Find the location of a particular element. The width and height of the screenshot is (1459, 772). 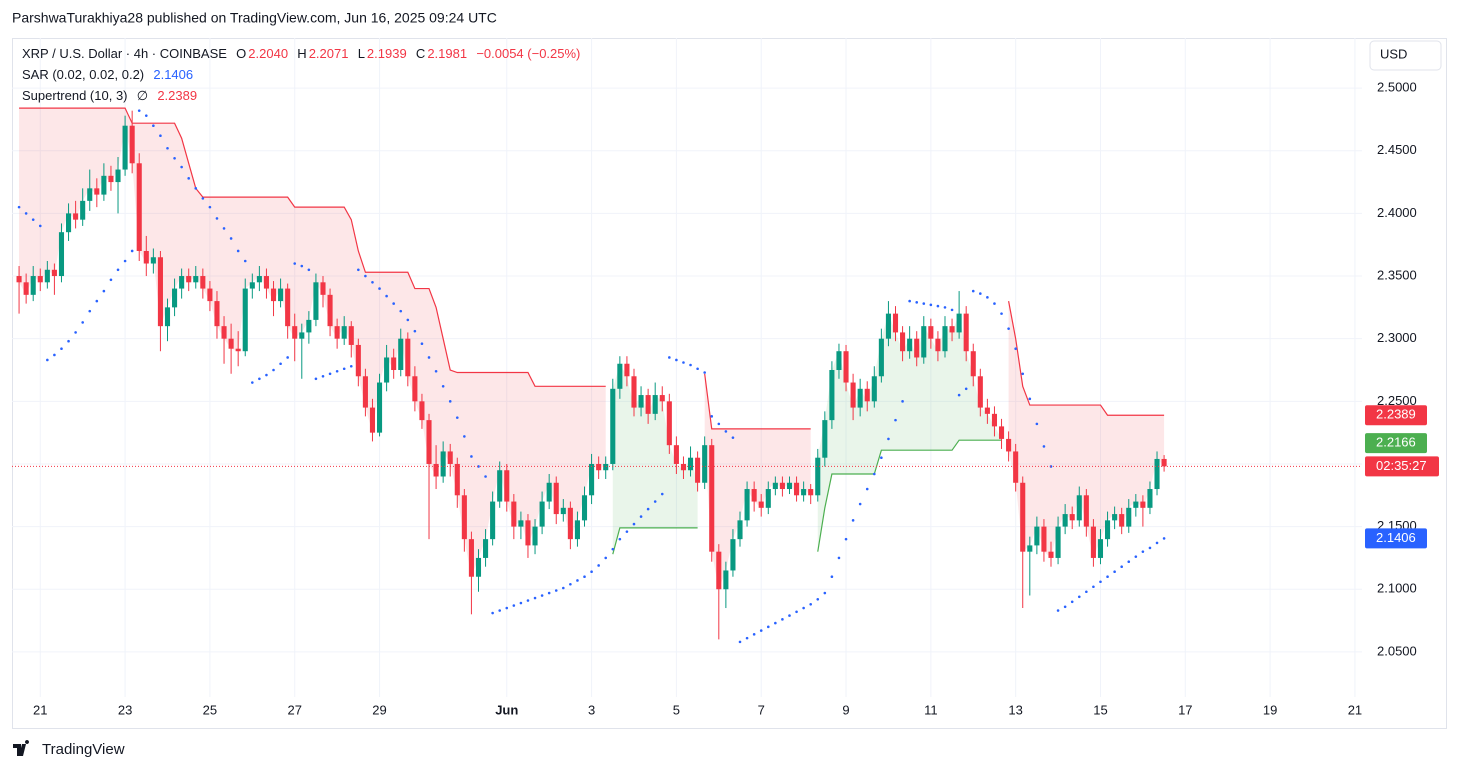

currency-button is located at coordinates (1405, 55).